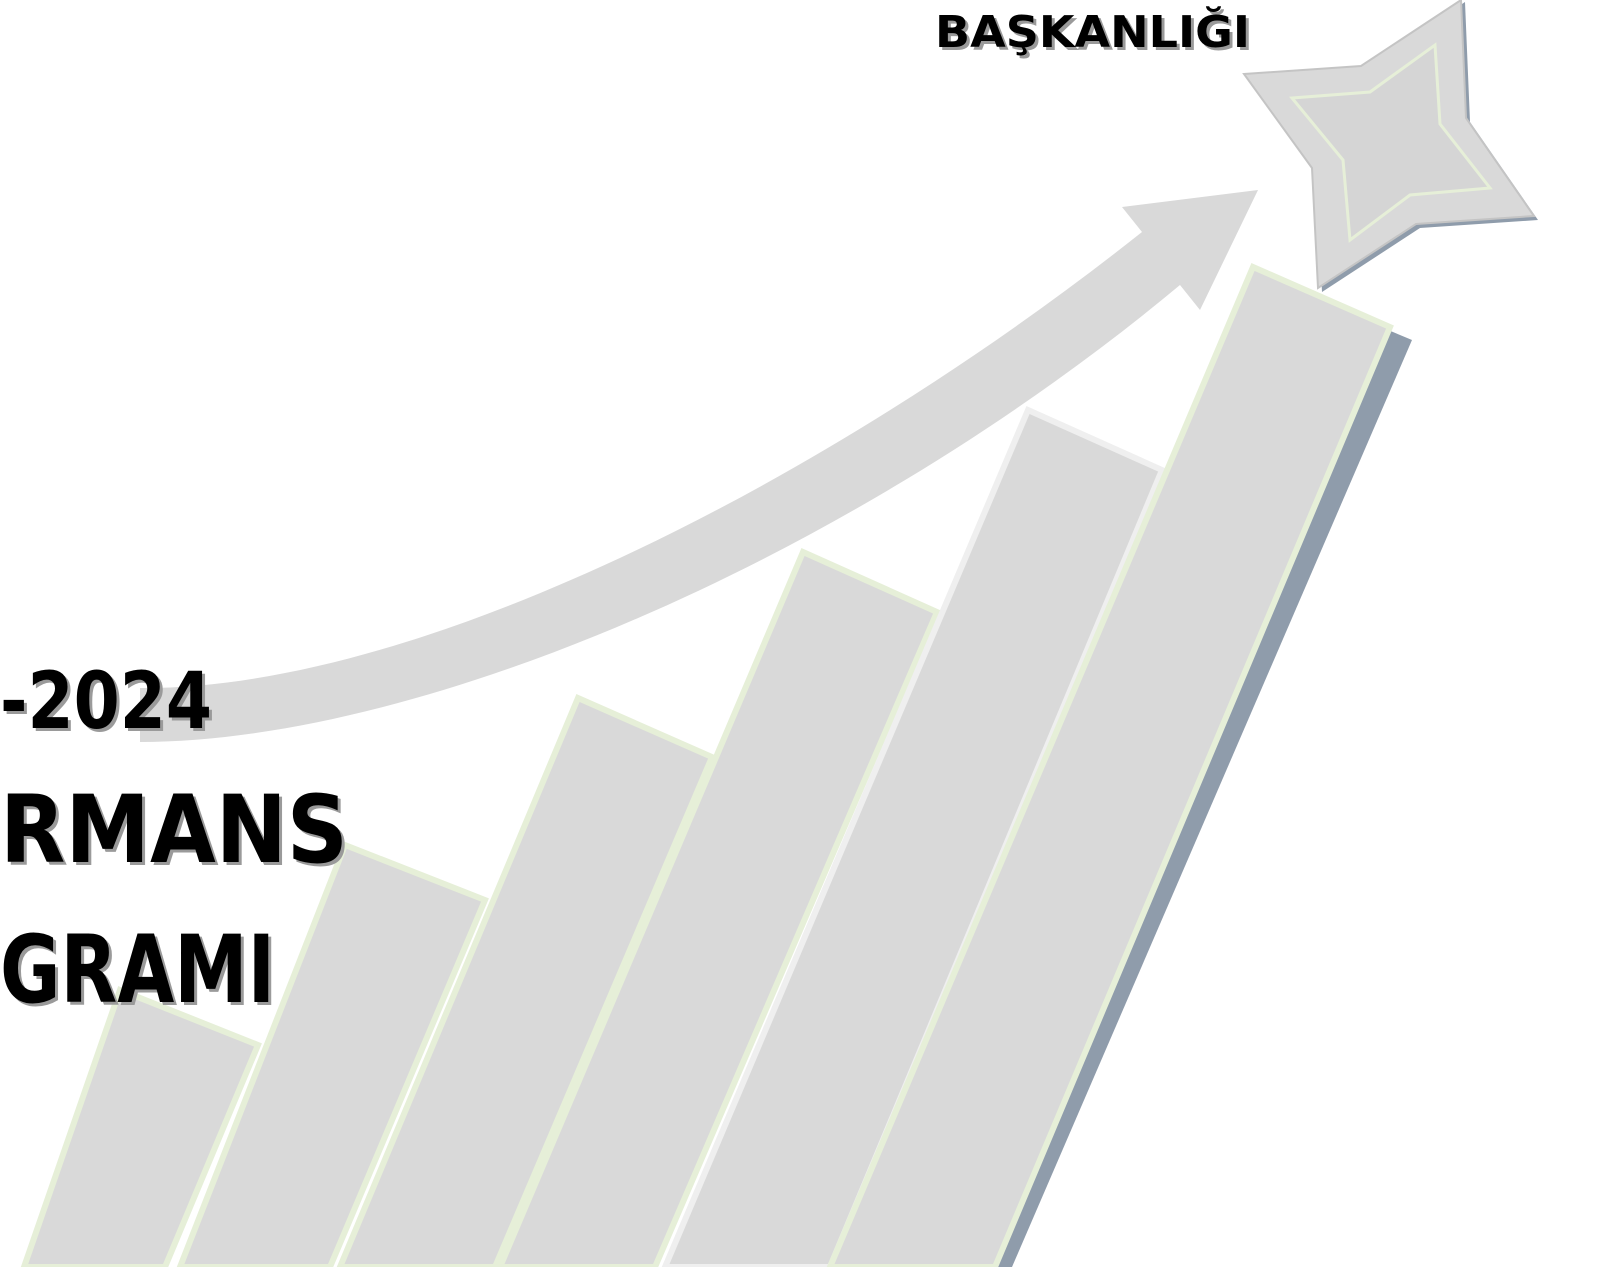 The width and height of the screenshot is (1598, 1267). Describe the element at coordinates (174, 830) in the screenshot. I see `cover-line: RMANS` at that location.